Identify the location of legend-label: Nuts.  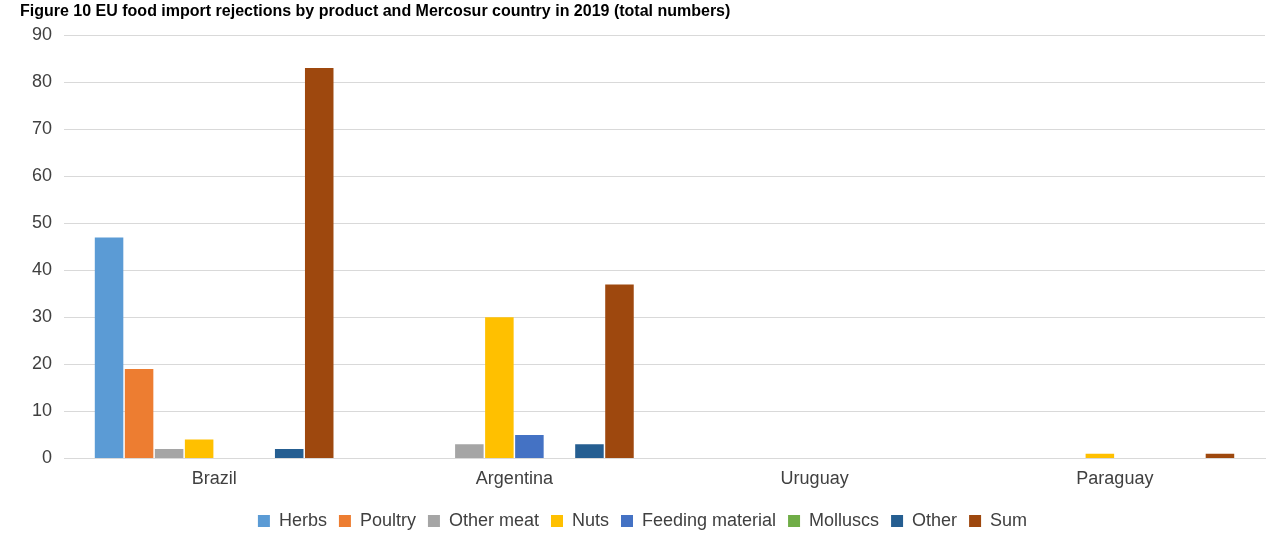
(590, 519).